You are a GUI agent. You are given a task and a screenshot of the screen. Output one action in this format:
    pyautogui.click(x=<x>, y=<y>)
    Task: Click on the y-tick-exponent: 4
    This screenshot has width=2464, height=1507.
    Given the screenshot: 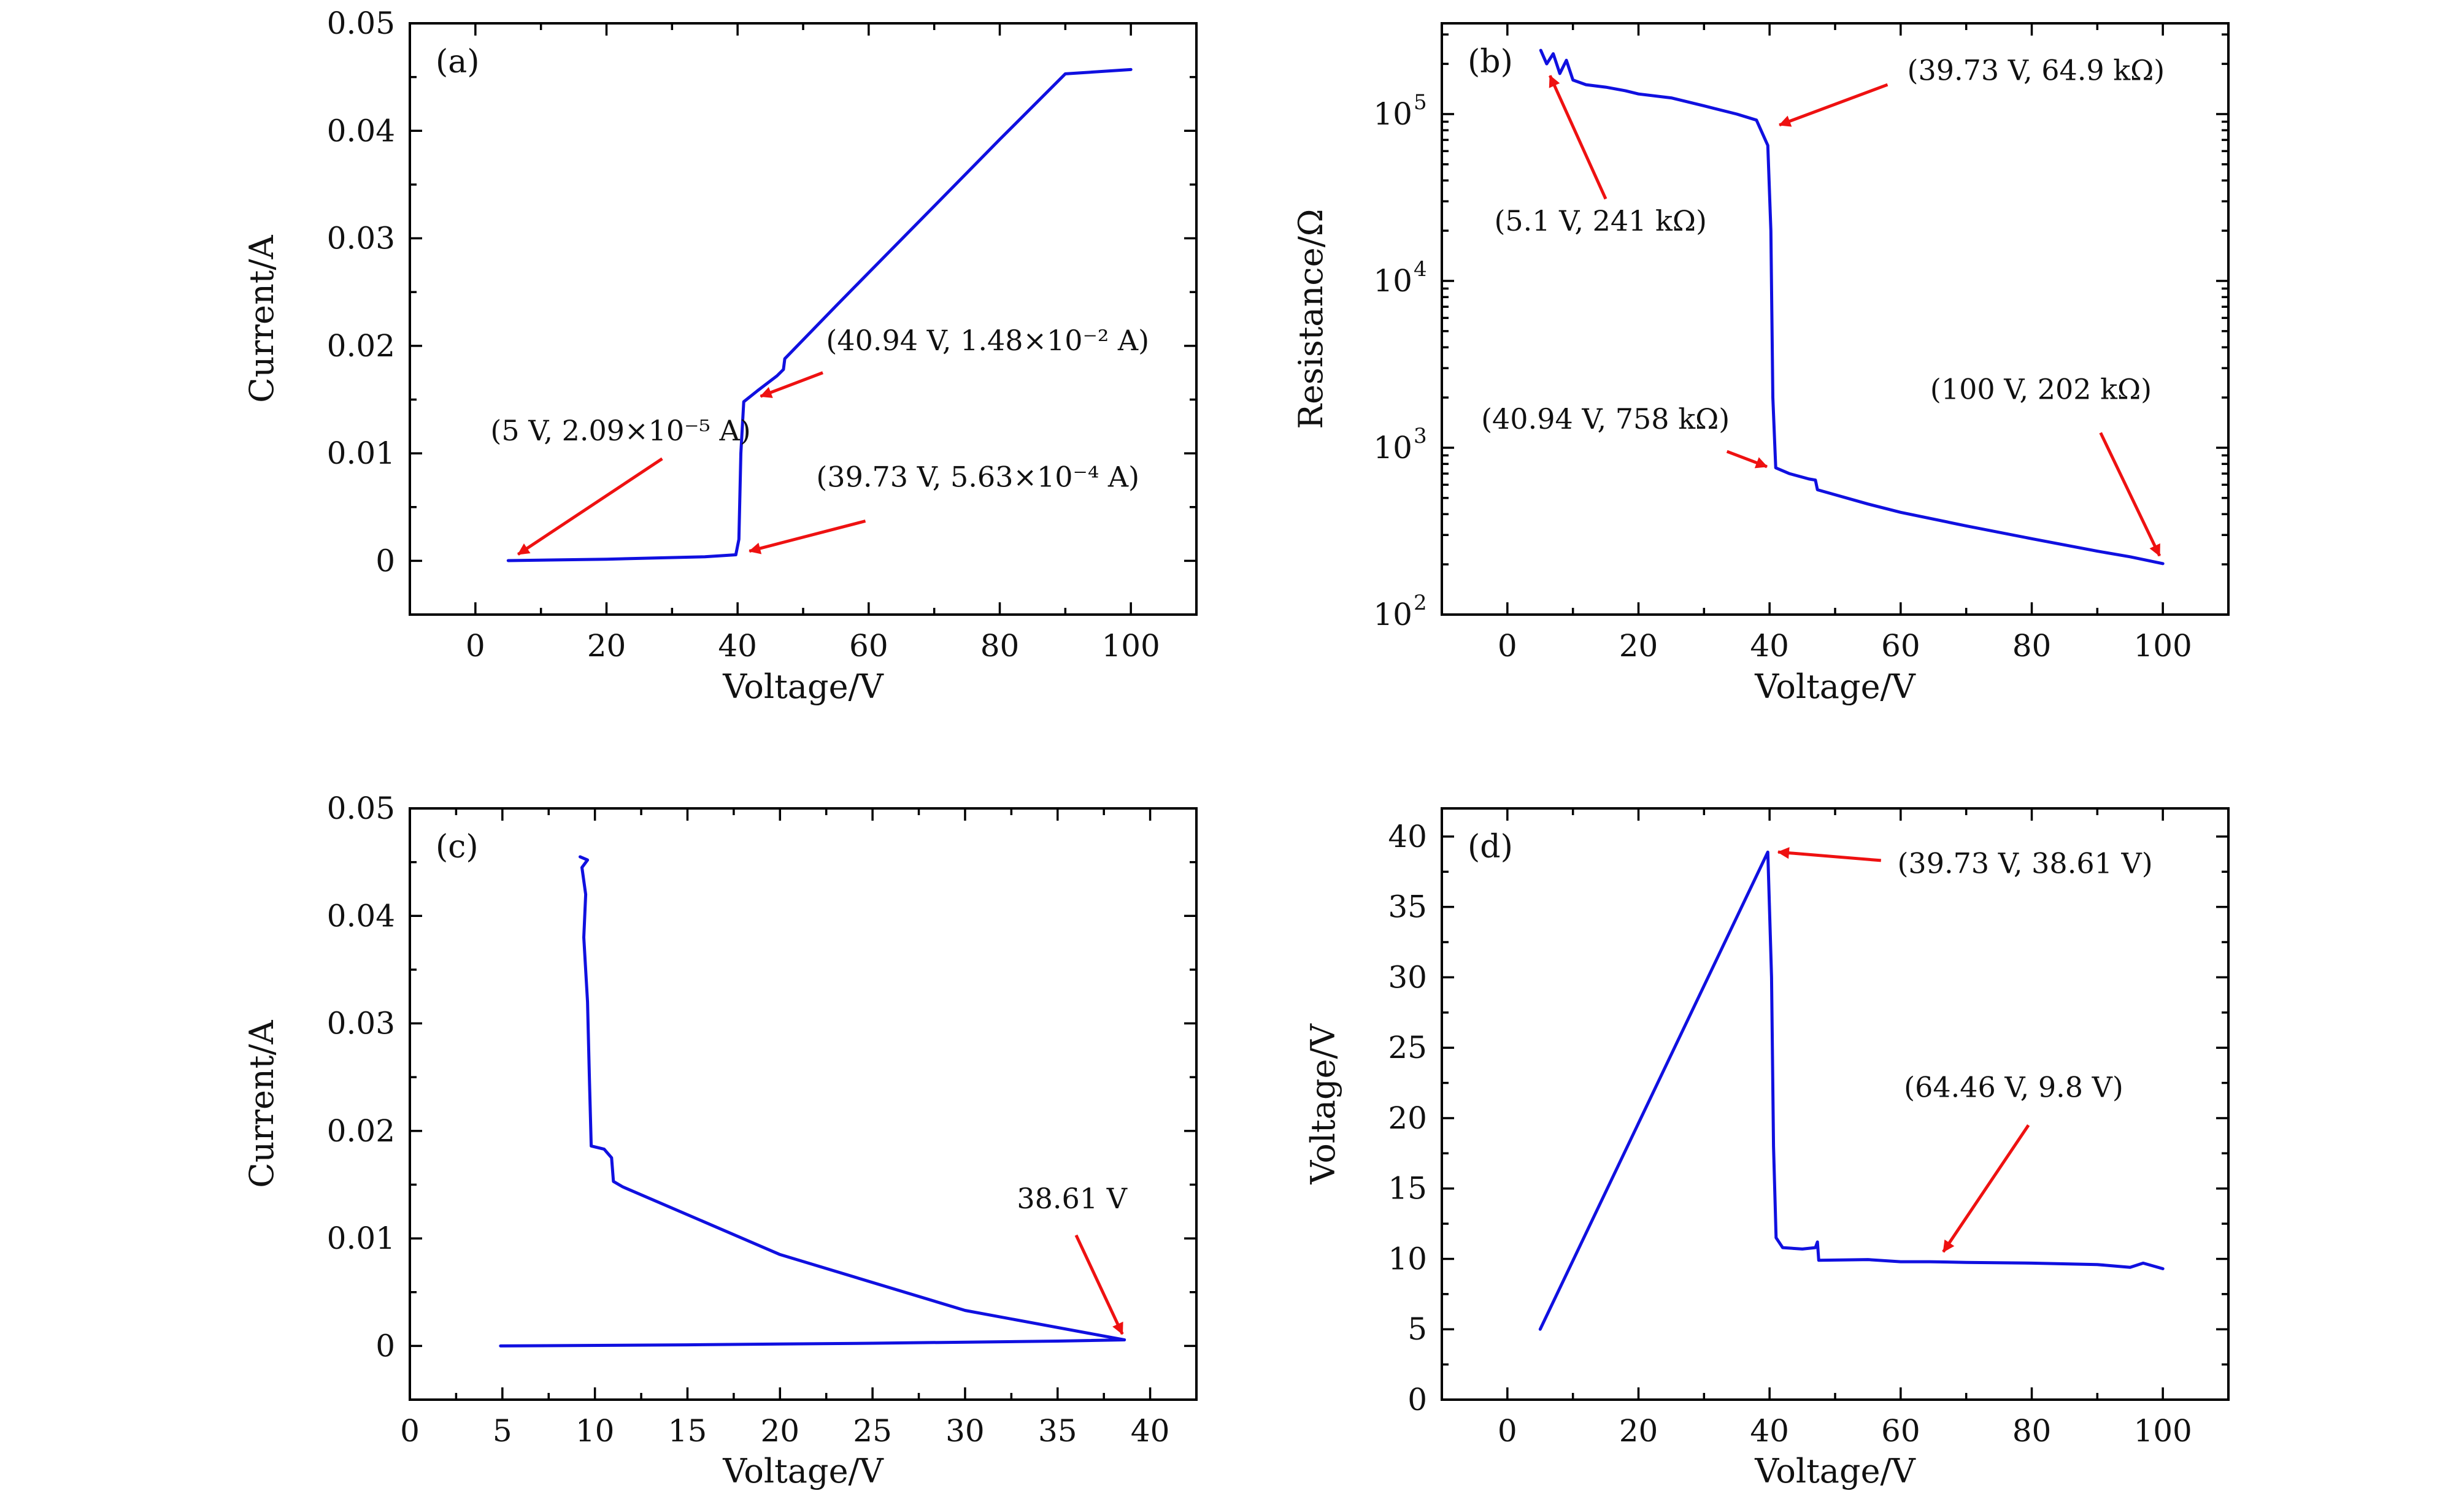 What is the action you would take?
    pyautogui.click(x=1420, y=270)
    